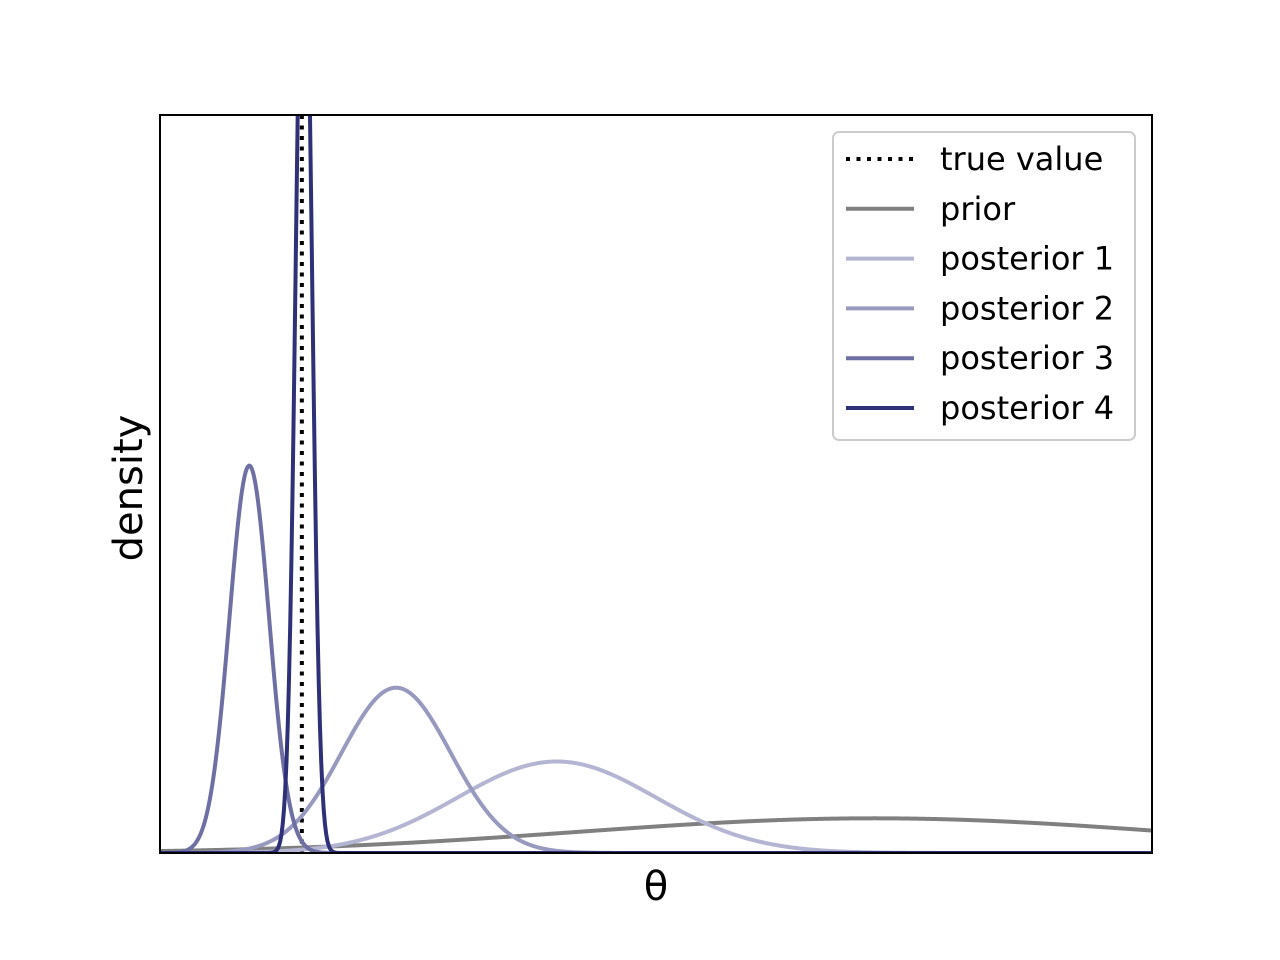  What do you see at coordinates (1027, 308) in the screenshot?
I see `legend-label-posterior-2: posterior 2` at bounding box center [1027, 308].